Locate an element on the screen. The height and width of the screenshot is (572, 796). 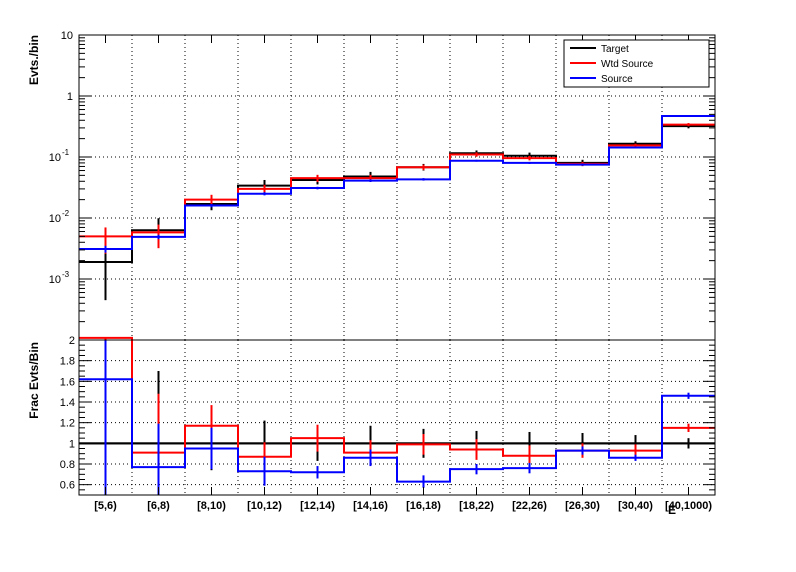
y-tick-label-exponent: -1 is located at coordinates (66, 152).